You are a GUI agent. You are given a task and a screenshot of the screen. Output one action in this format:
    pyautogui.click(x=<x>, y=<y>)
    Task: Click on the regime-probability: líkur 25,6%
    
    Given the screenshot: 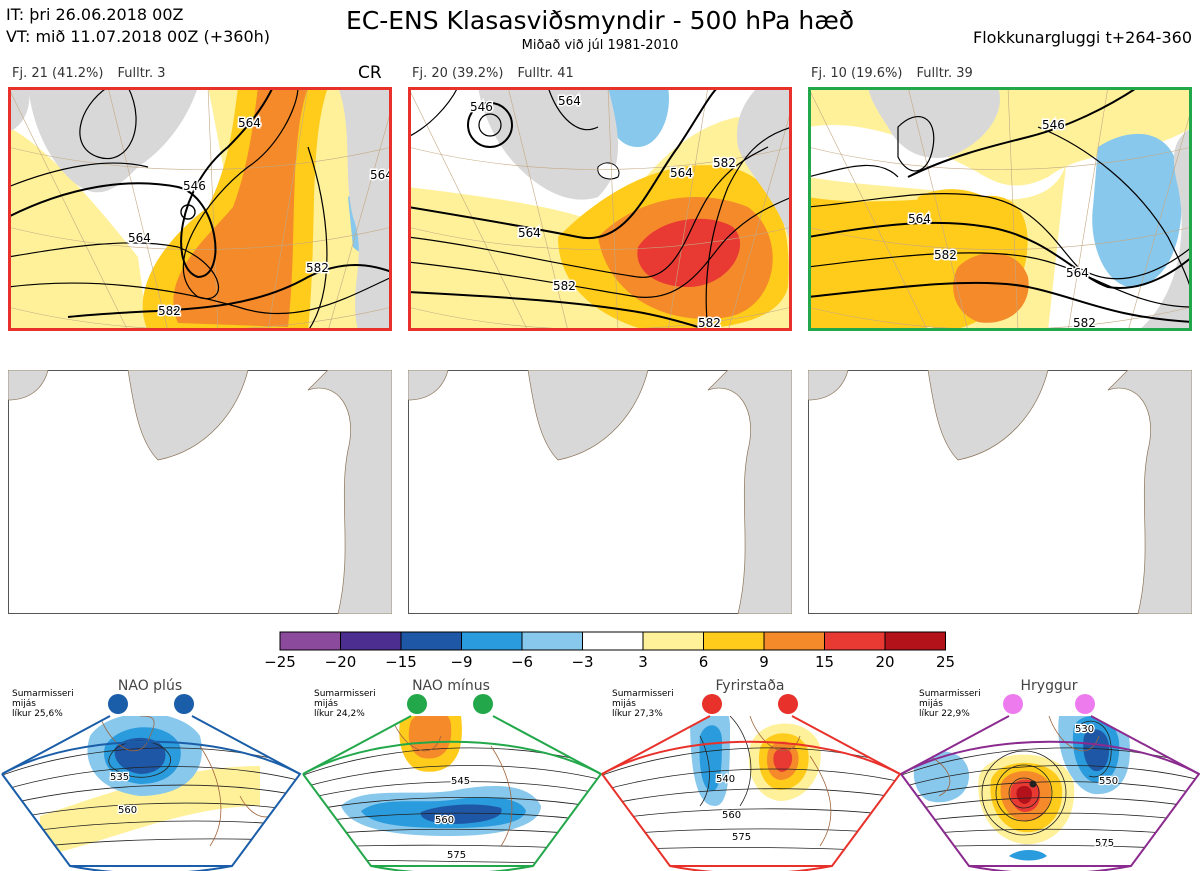 What is the action you would take?
    pyautogui.click(x=37, y=714)
    